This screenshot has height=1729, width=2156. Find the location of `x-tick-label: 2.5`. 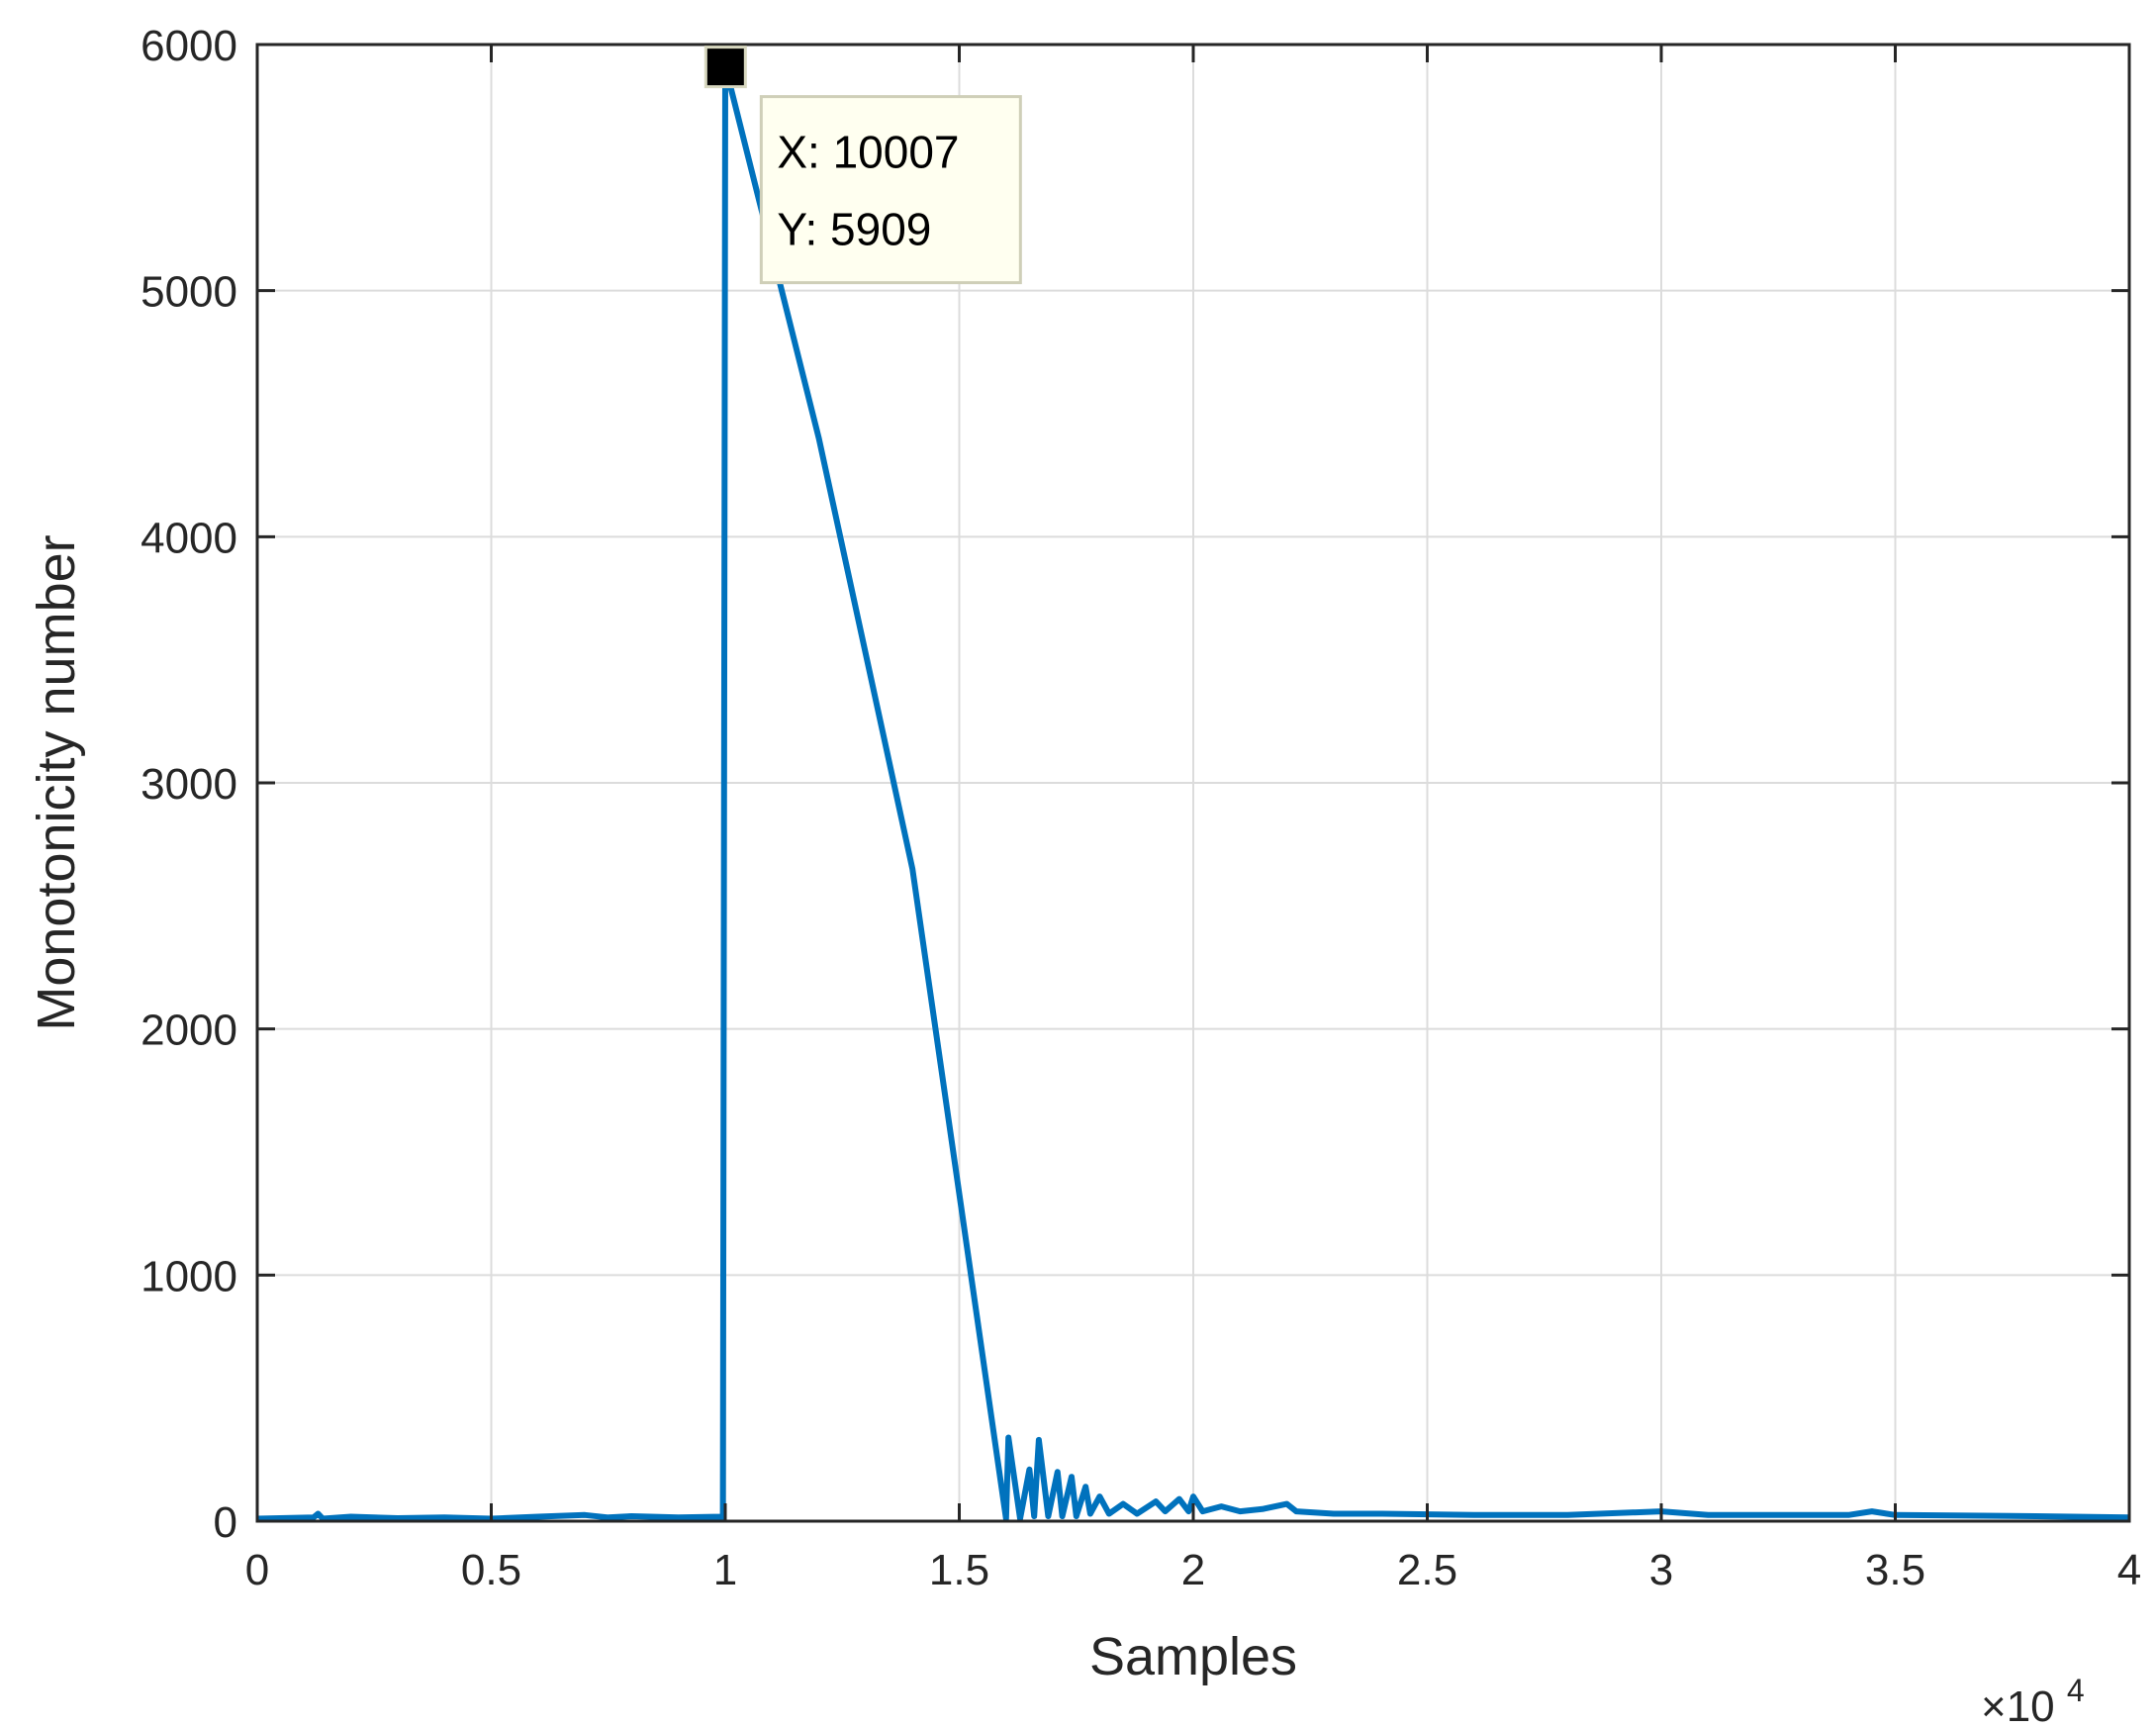

x-tick-label: 2.5 is located at coordinates (1427, 1570).